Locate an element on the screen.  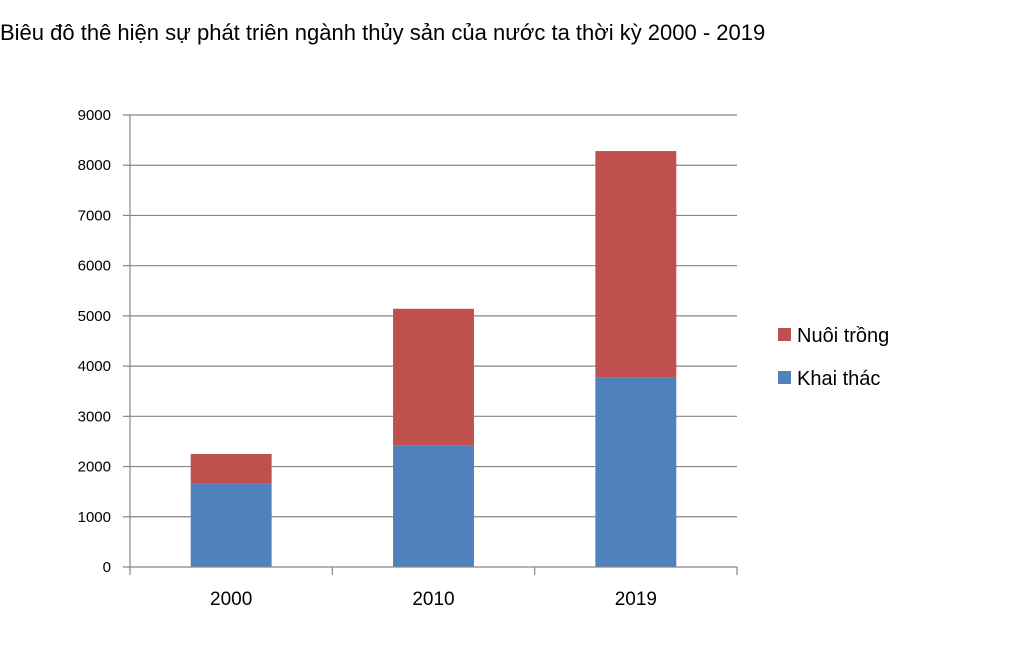
y-tick-label: 1000 is located at coordinates (94, 517).